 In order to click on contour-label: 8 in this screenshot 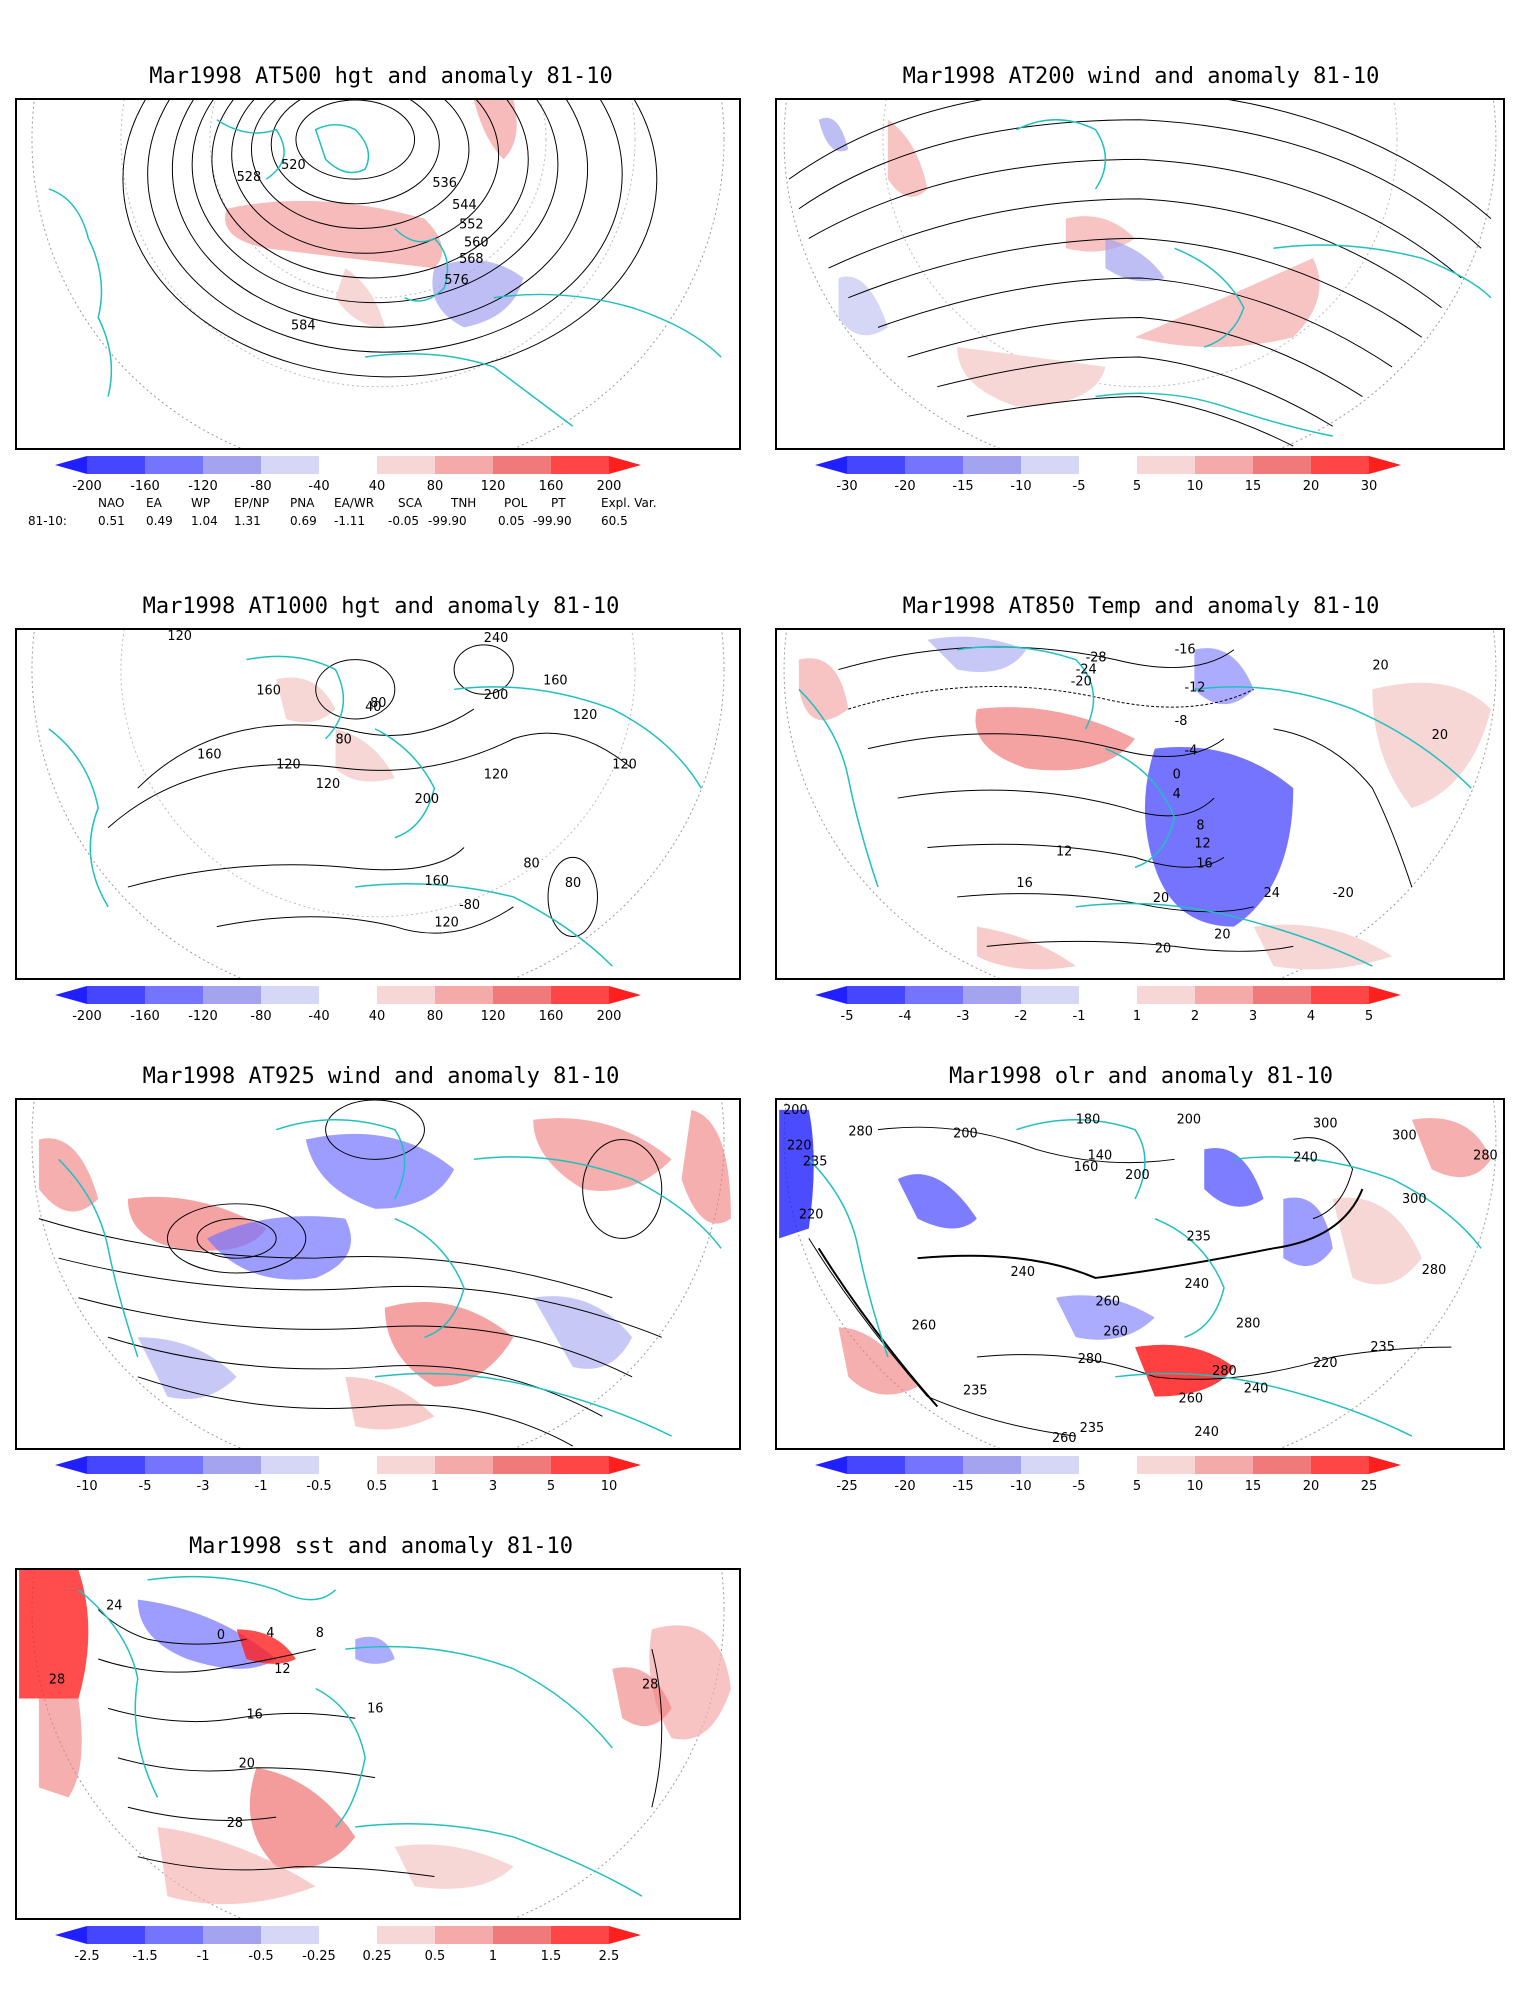, I will do `click(320, 1633)`.